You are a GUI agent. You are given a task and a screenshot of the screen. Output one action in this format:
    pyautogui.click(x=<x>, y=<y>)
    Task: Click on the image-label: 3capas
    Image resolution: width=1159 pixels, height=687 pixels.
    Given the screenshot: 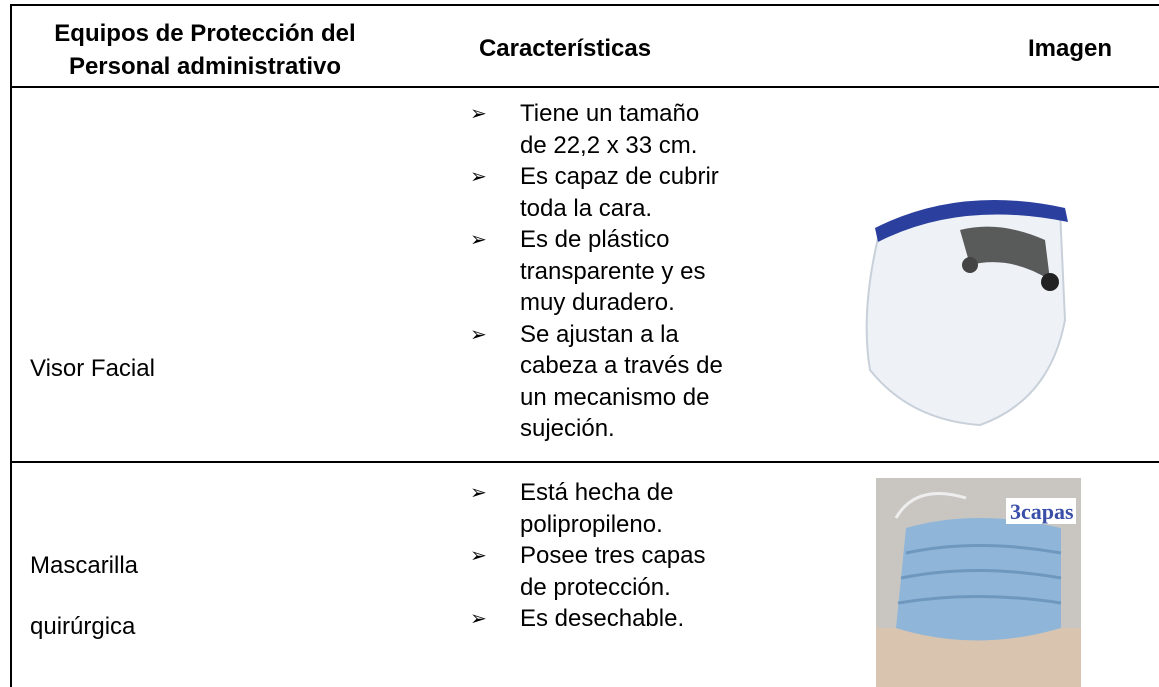 What is the action you would take?
    pyautogui.click(x=1042, y=511)
    